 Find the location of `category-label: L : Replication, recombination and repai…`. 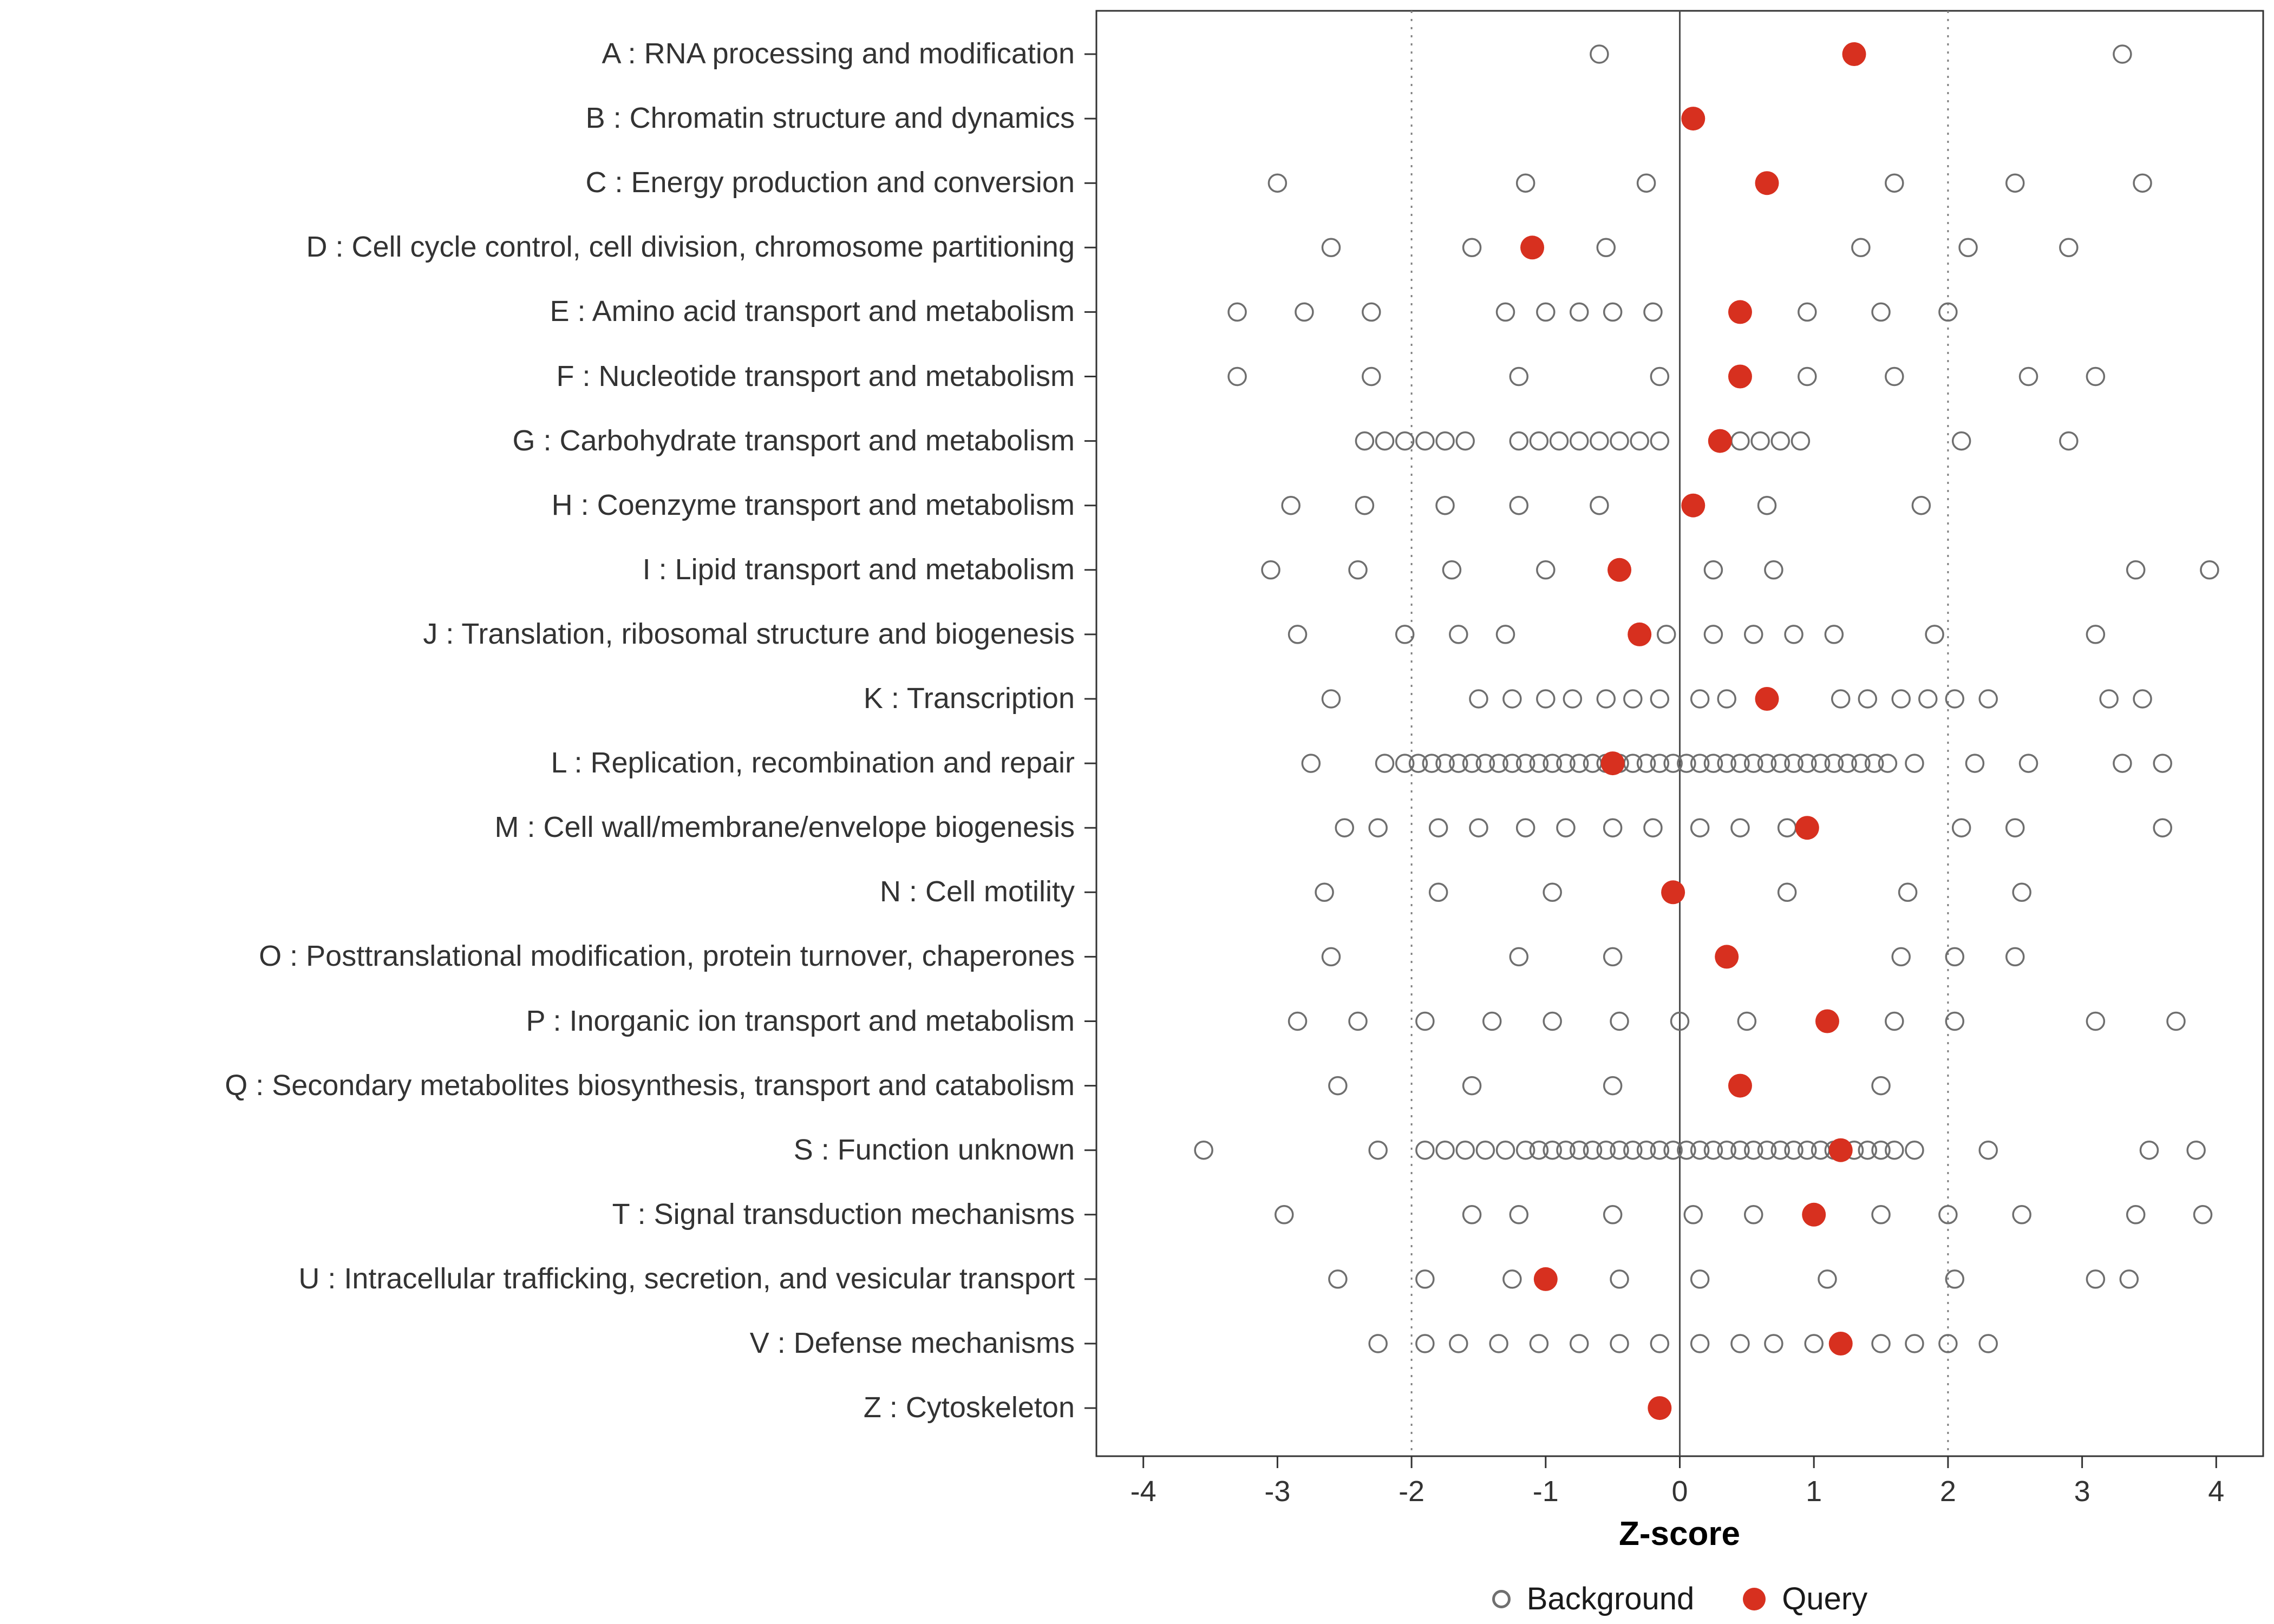

category-label: L : Replication, recombination and repai… is located at coordinates (813, 763).